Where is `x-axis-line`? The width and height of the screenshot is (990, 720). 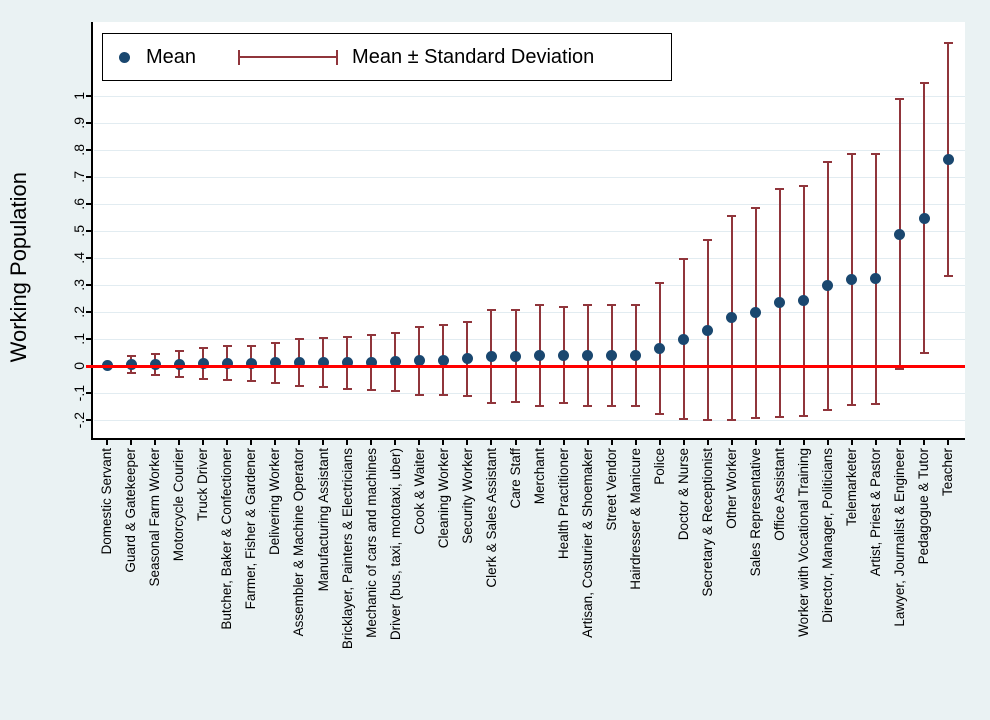
x-axis-line is located at coordinates (528, 439).